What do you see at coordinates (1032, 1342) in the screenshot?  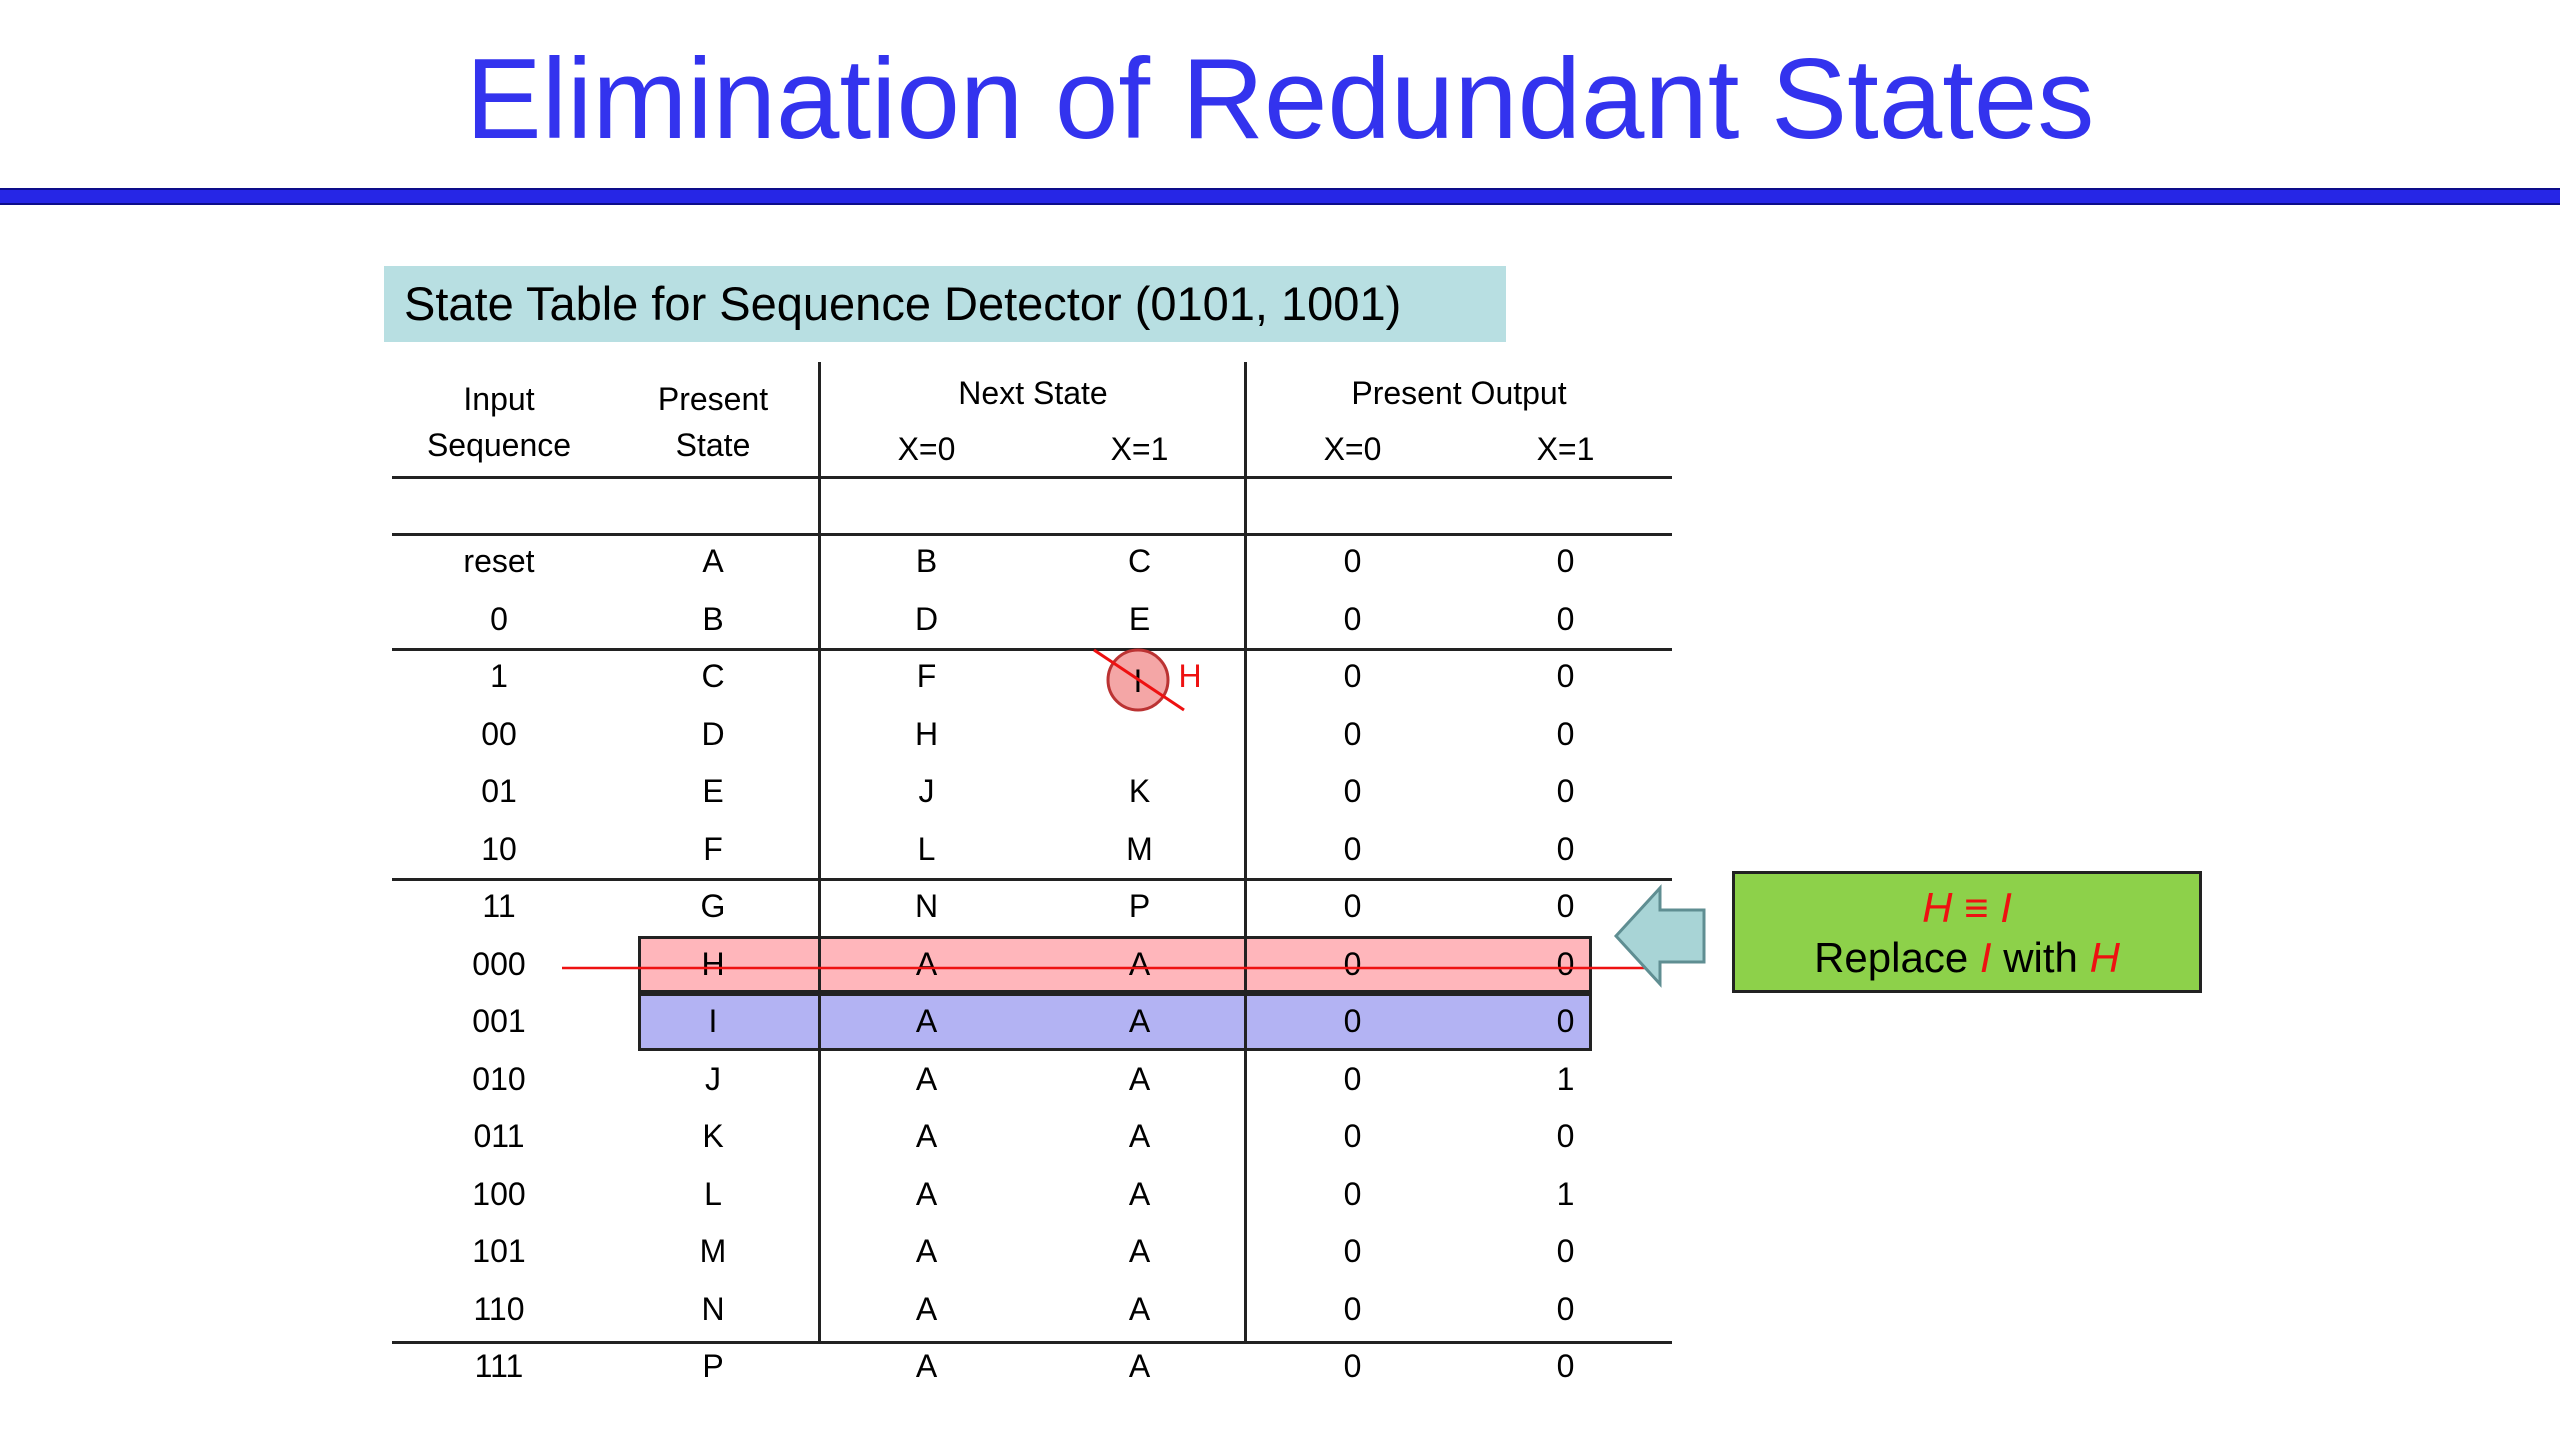 I see `bottom-rule` at bounding box center [1032, 1342].